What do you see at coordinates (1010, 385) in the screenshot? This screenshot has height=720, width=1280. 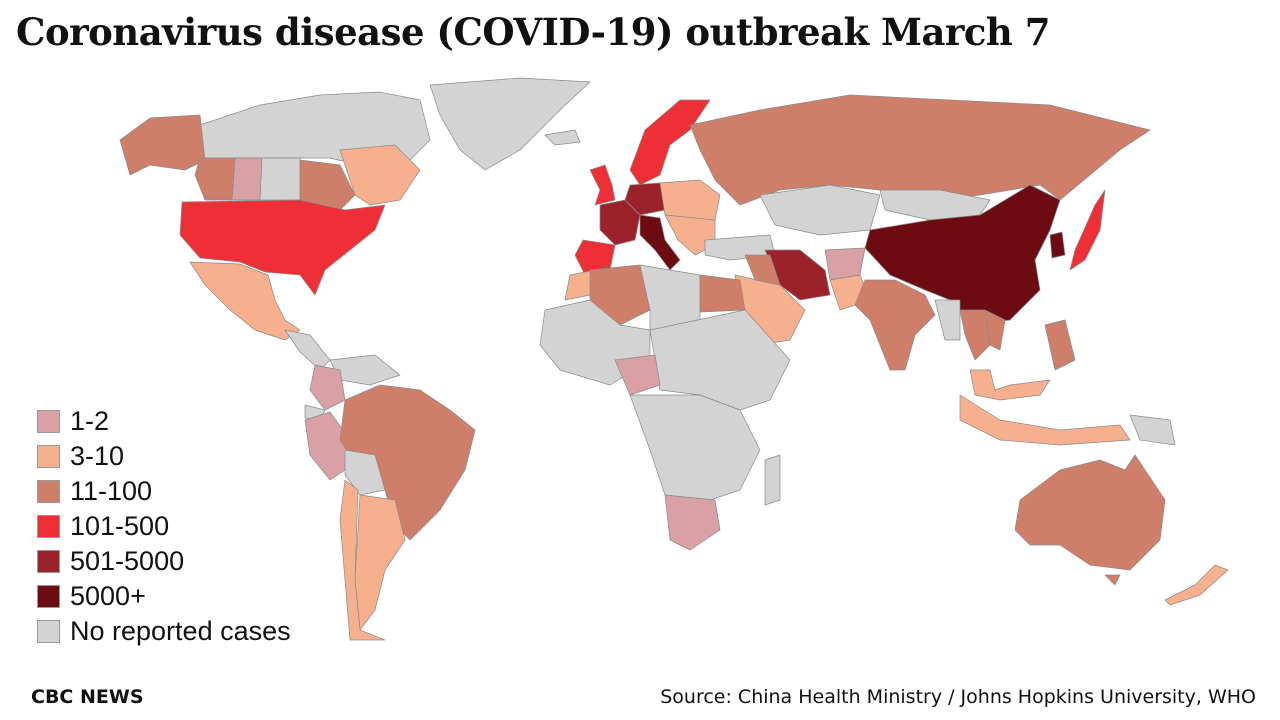 I see `region-malaysia` at bounding box center [1010, 385].